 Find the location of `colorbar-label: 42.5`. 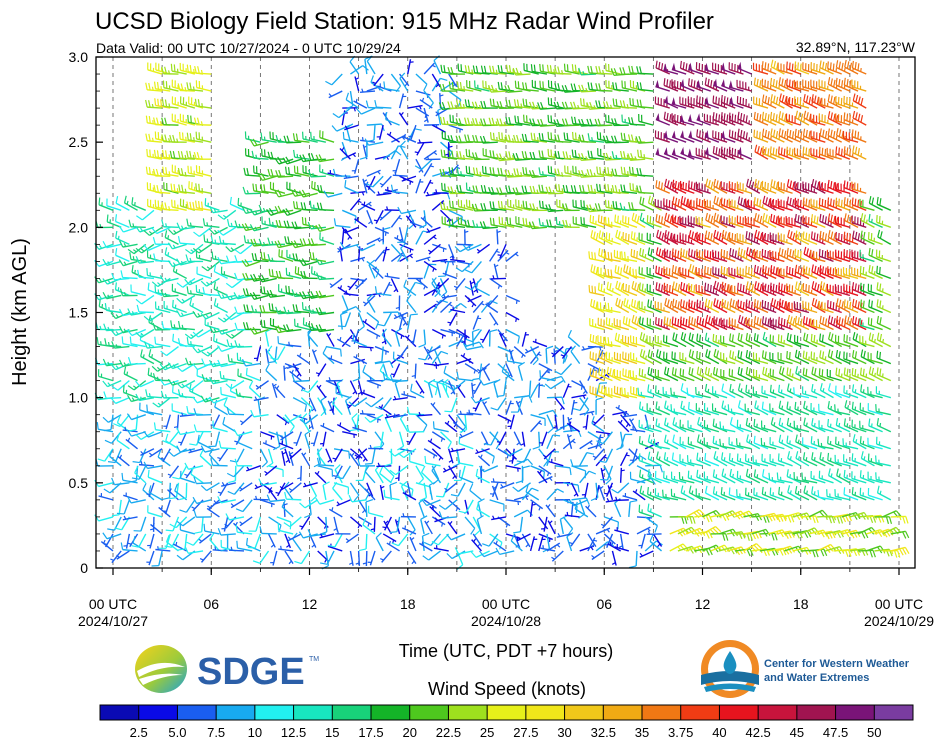

colorbar-label: 42.5 is located at coordinates (757, 732).